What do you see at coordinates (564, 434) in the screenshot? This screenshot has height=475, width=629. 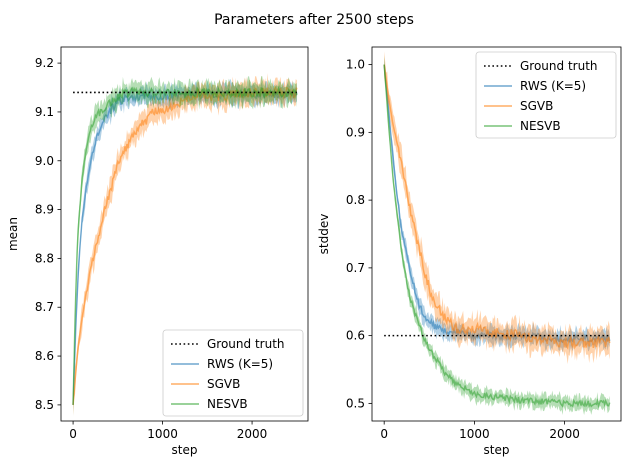 I see `stddev-xtick-label: 2000` at bounding box center [564, 434].